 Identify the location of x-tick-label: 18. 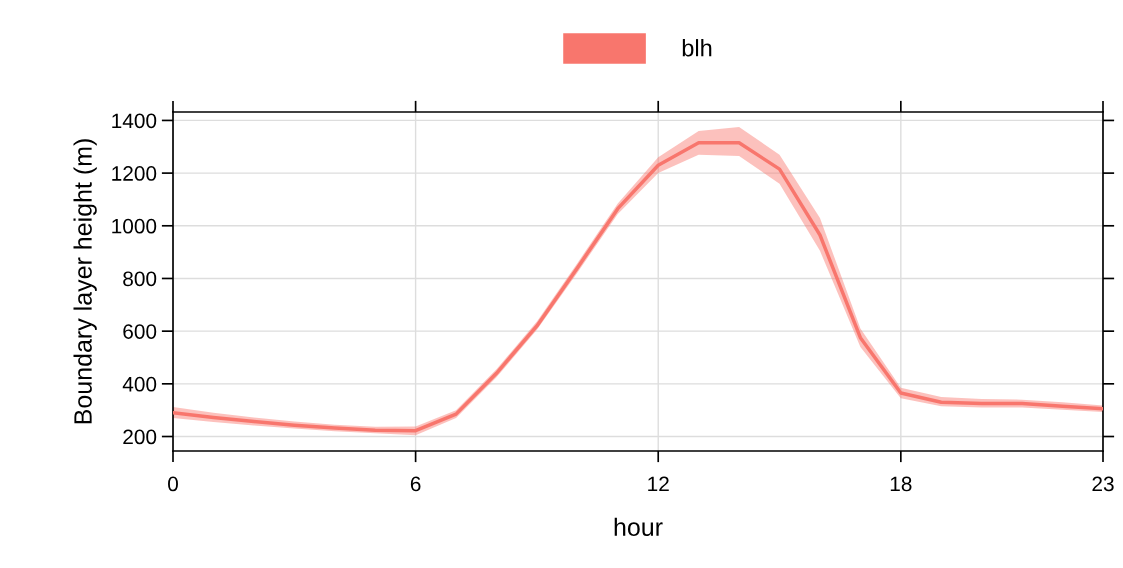
(901, 484).